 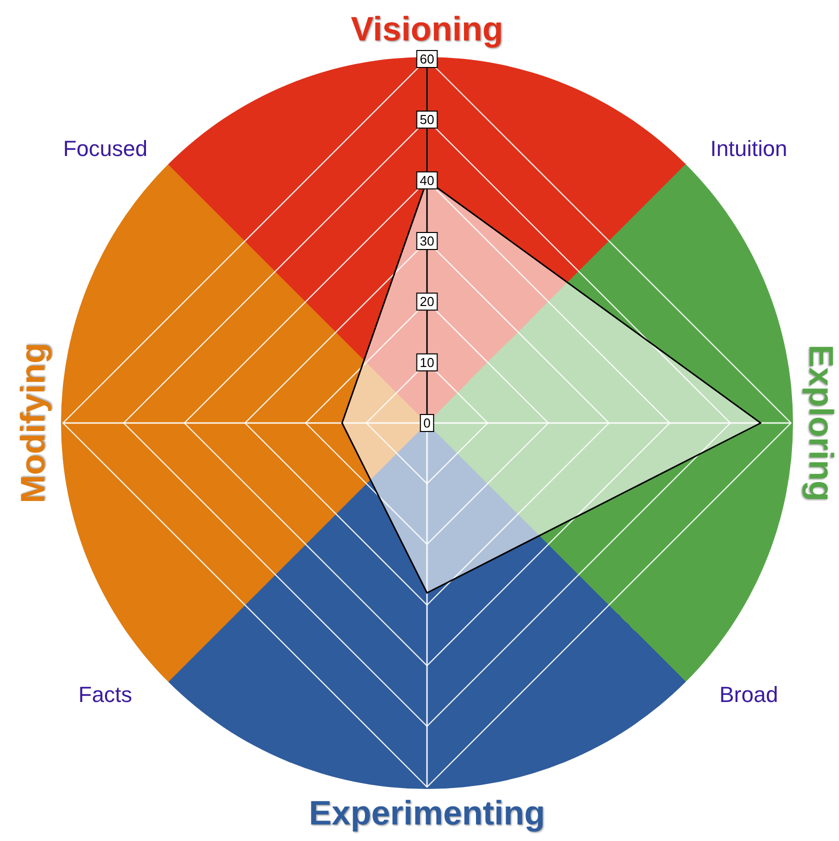 What do you see at coordinates (427, 423) in the screenshot?
I see `y-tick-label: 0` at bounding box center [427, 423].